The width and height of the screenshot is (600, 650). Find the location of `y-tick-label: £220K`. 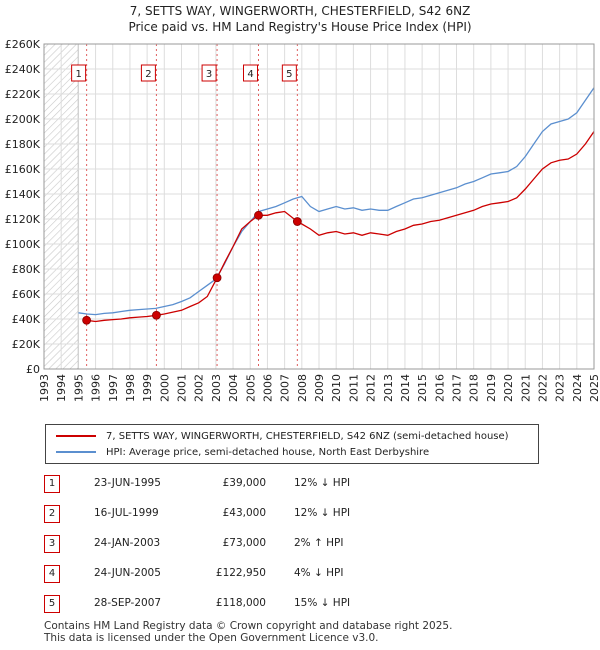

y-tick-label: £220K is located at coordinates (23, 94).